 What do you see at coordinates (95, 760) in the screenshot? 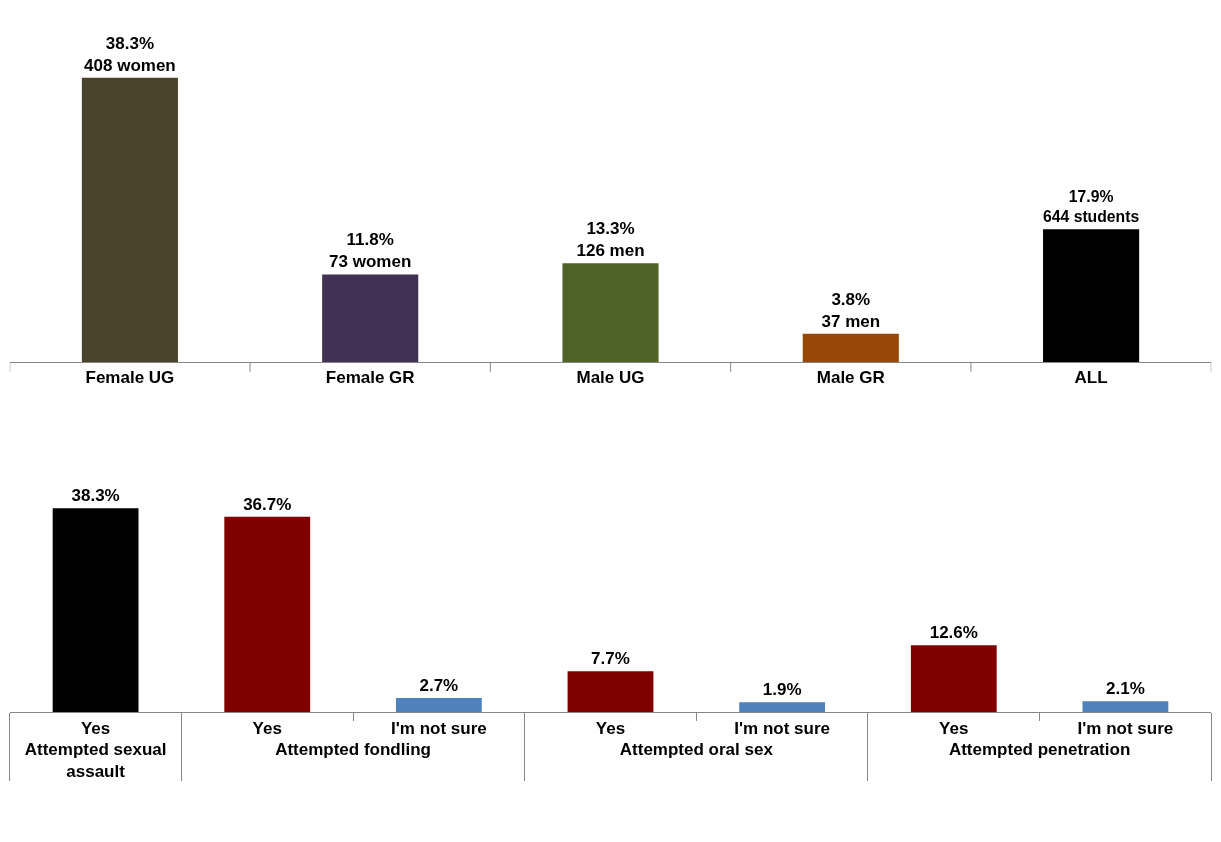
I see `text: Attempted sexual assault` at bounding box center [95, 760].